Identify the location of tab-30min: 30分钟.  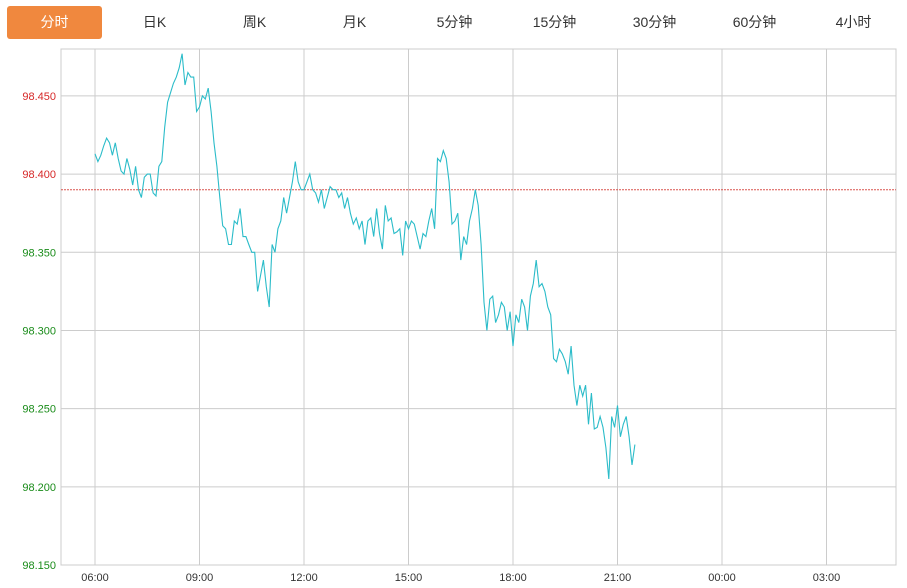
(654, 22).